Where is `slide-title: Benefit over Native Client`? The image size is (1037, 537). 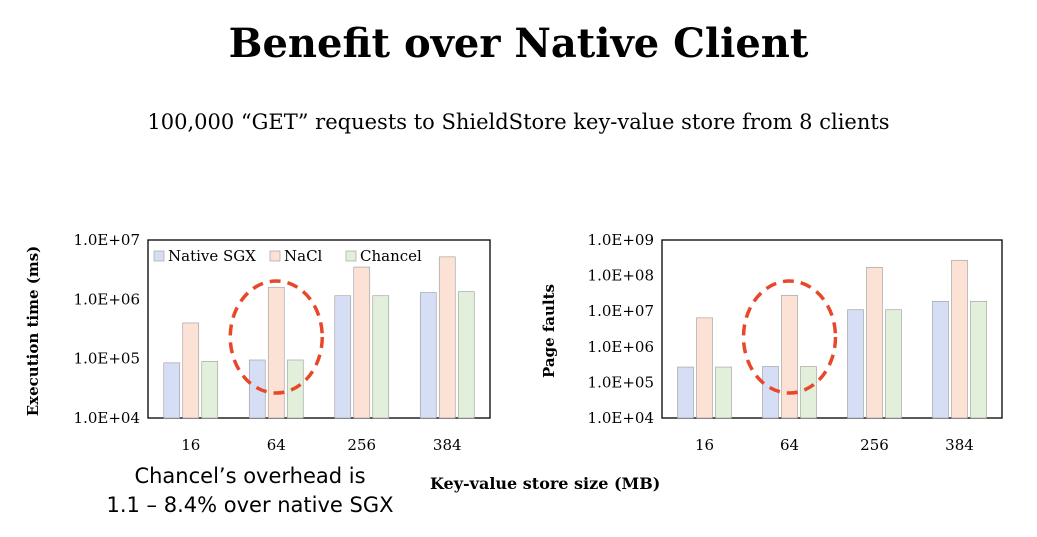 slide-title: Benefit over Native Client is located at coordinates (518, 43).